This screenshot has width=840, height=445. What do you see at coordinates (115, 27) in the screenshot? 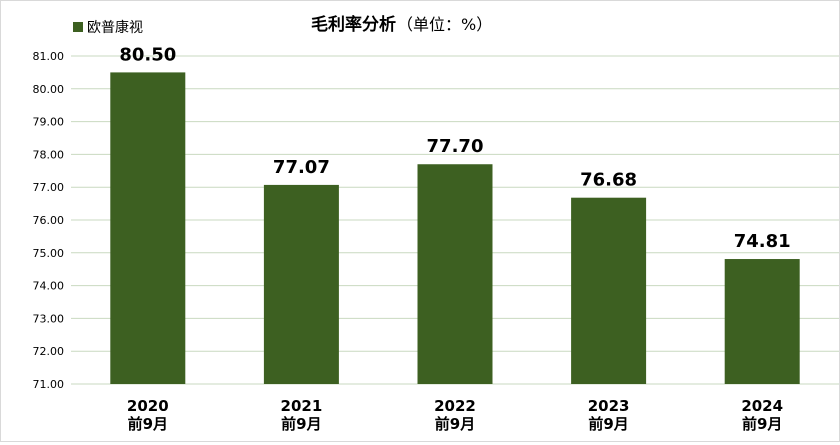
I see `legend-label: 欧普康视` at bounding box center [115, 27].